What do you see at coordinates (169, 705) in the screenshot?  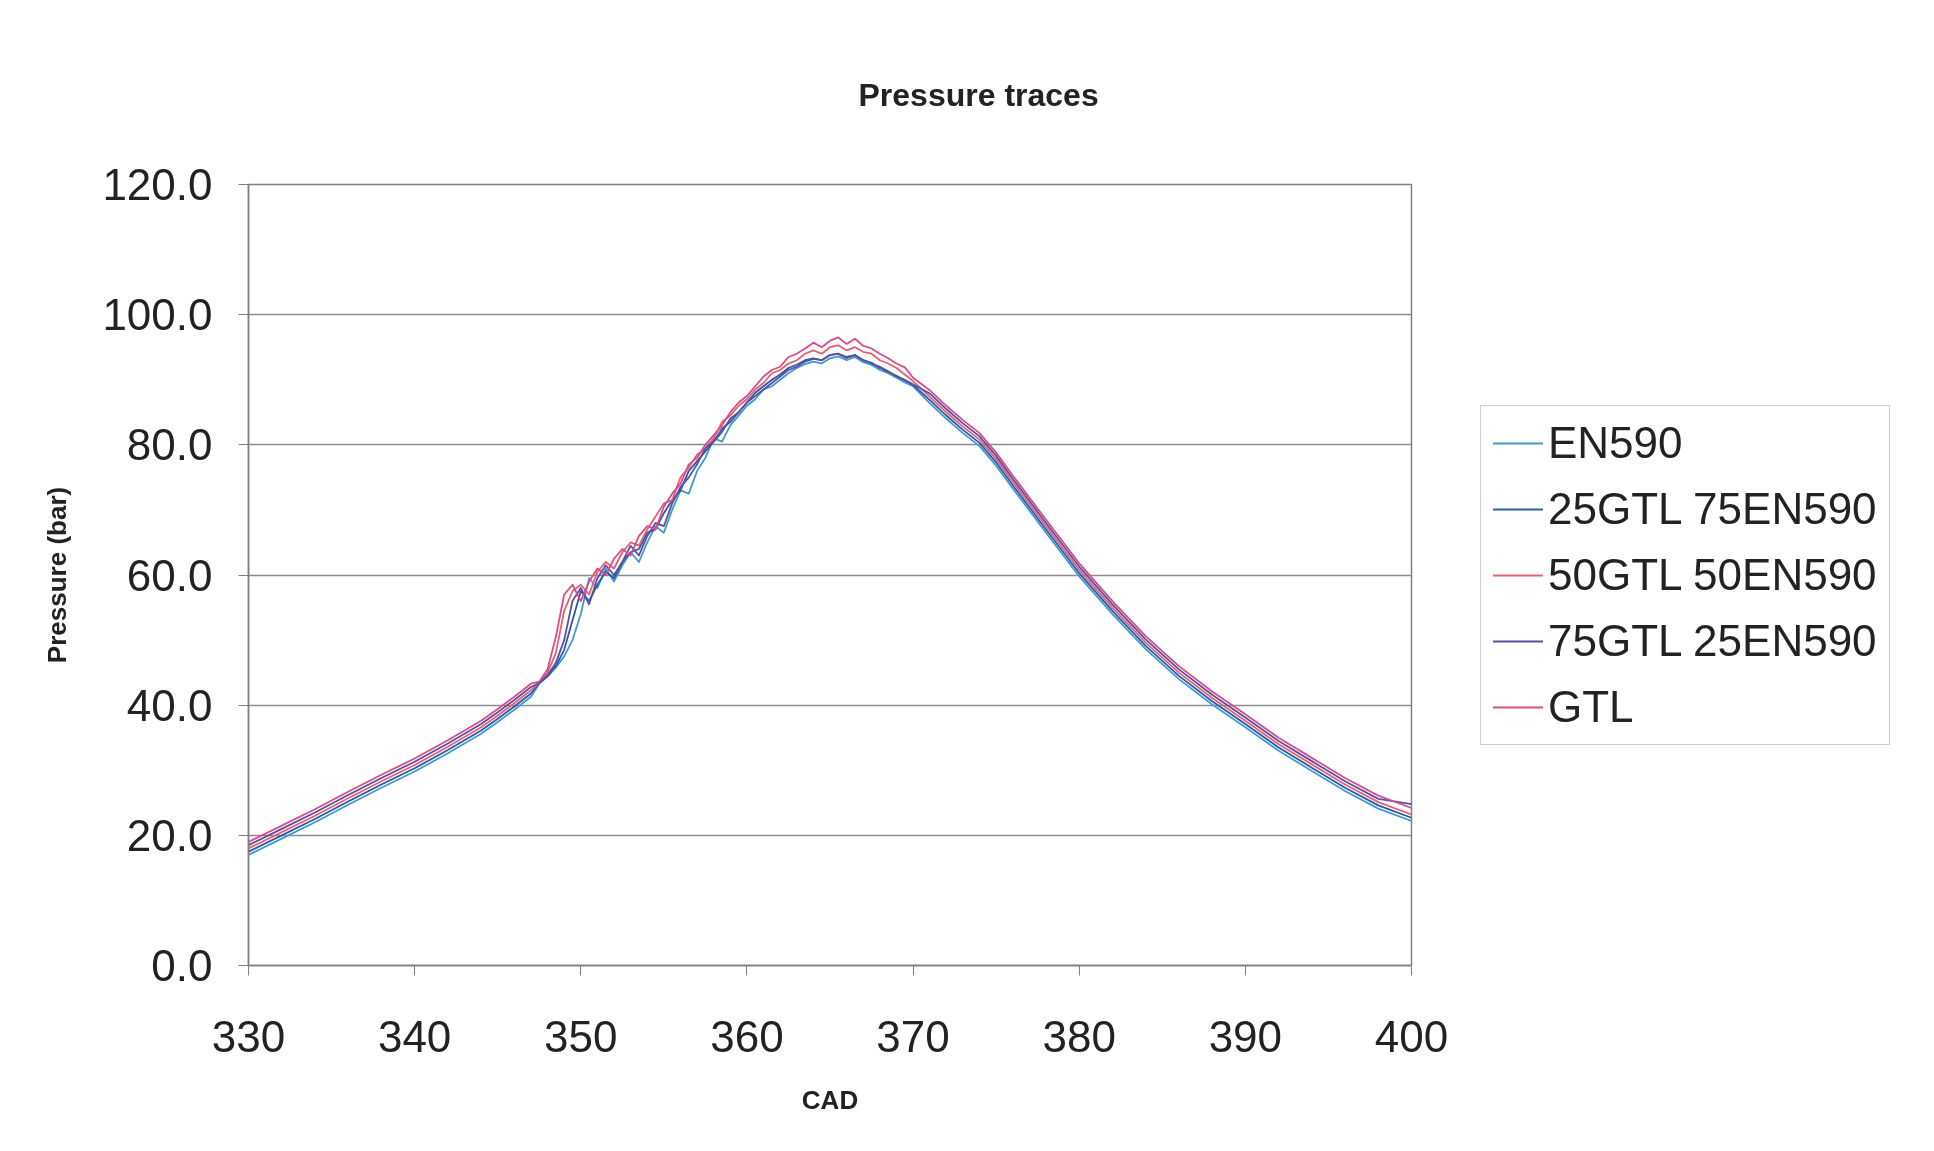 I see `y-tick-label: 40.0` at bounding box center [169, 705].